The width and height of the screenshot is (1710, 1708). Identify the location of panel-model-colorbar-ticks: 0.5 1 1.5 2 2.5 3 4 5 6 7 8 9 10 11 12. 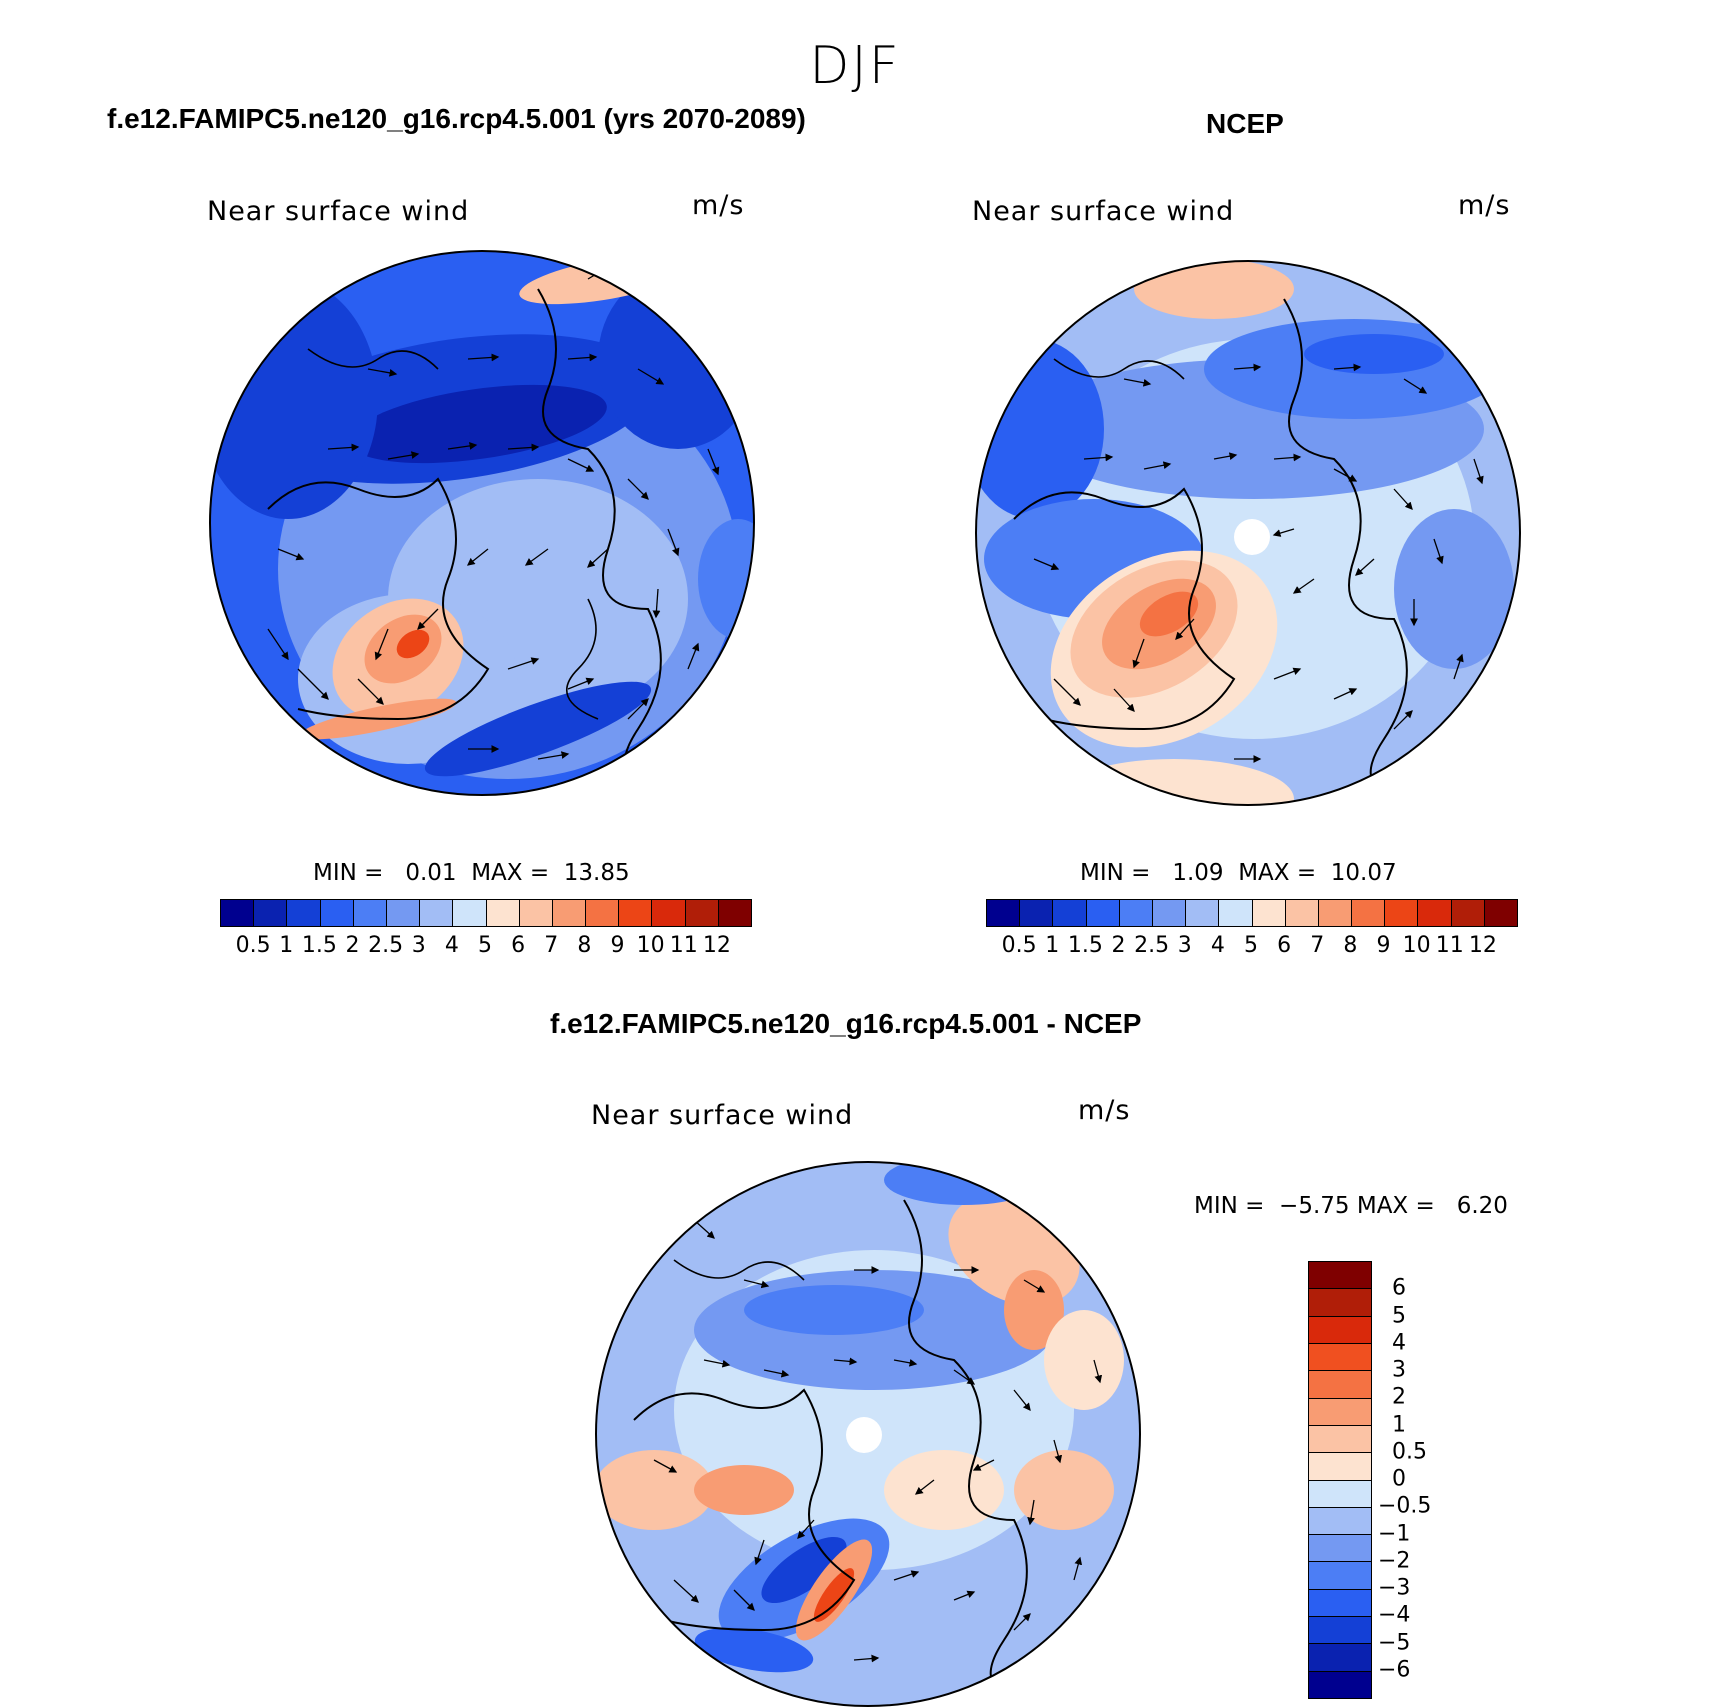
(485, 947).